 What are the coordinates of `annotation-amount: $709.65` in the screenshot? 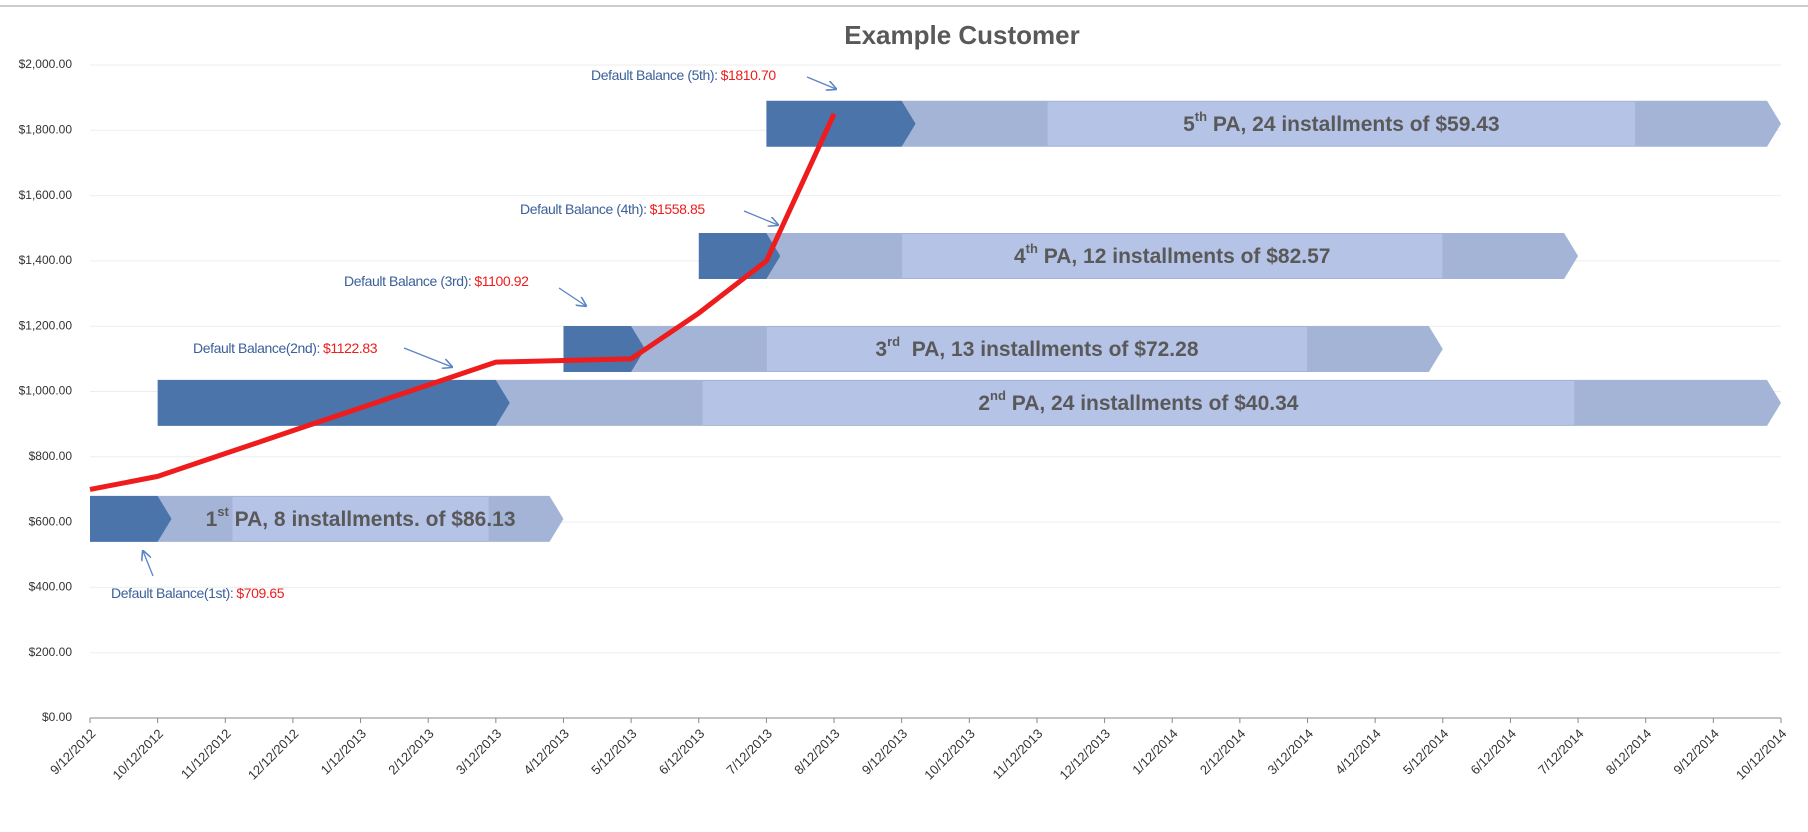 It's located at (260, 593).